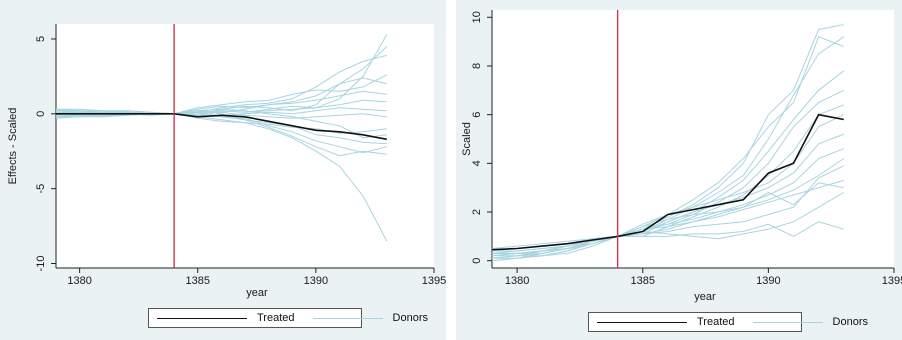 Image resolution: width=902 pixels, height=340 pixels. Describe the element at coordinates (41, 39) in the screenshot. I see `y-tick-label: 5` at that location.